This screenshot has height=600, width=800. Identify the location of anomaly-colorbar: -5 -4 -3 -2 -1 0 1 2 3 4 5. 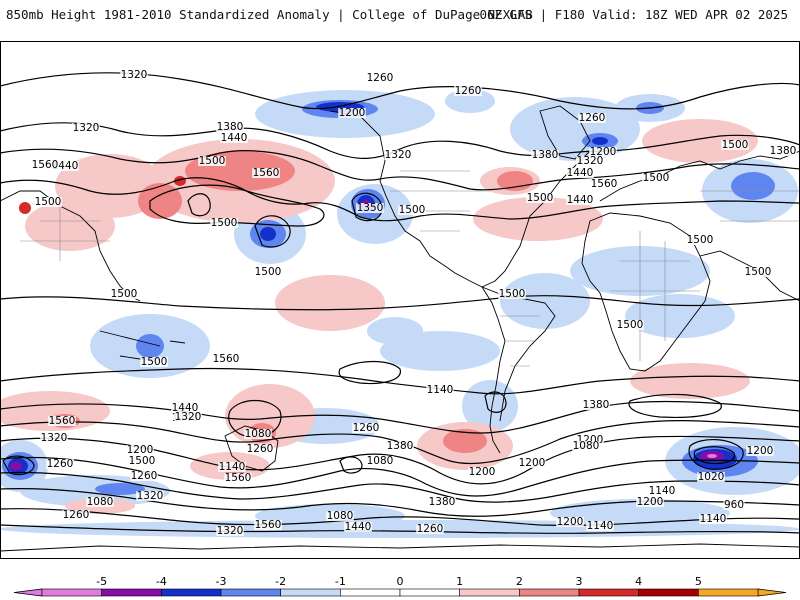
(400, 586).